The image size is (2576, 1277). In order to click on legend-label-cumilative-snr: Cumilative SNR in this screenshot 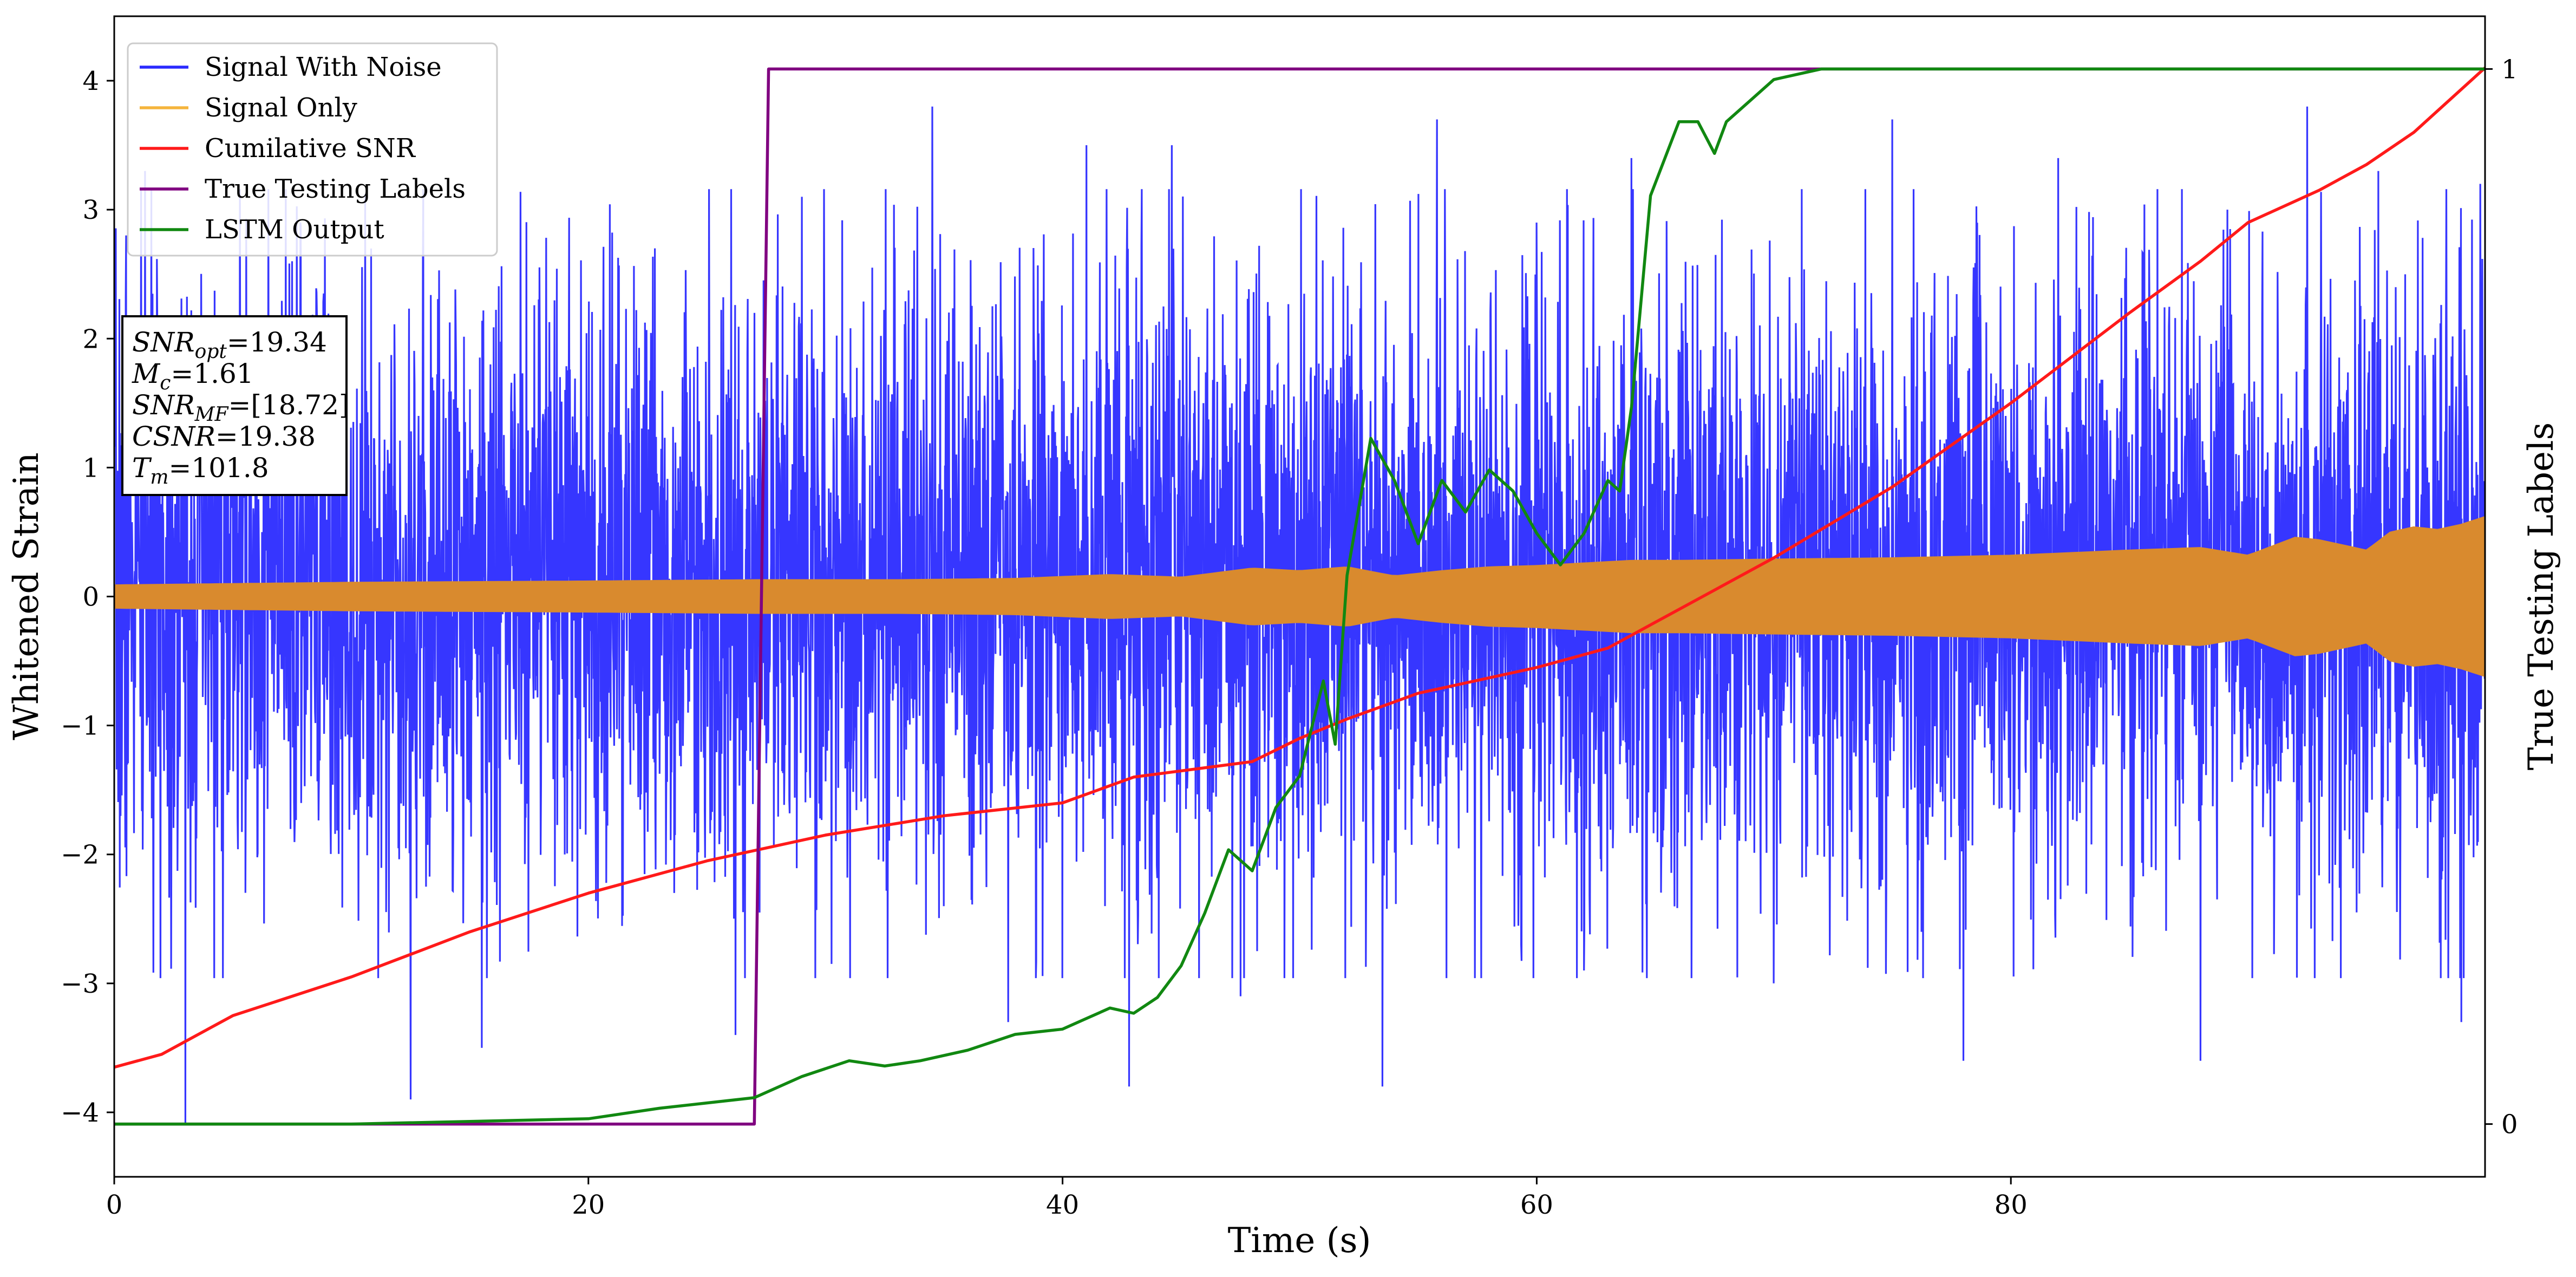, I will do `click(310, 148)`.